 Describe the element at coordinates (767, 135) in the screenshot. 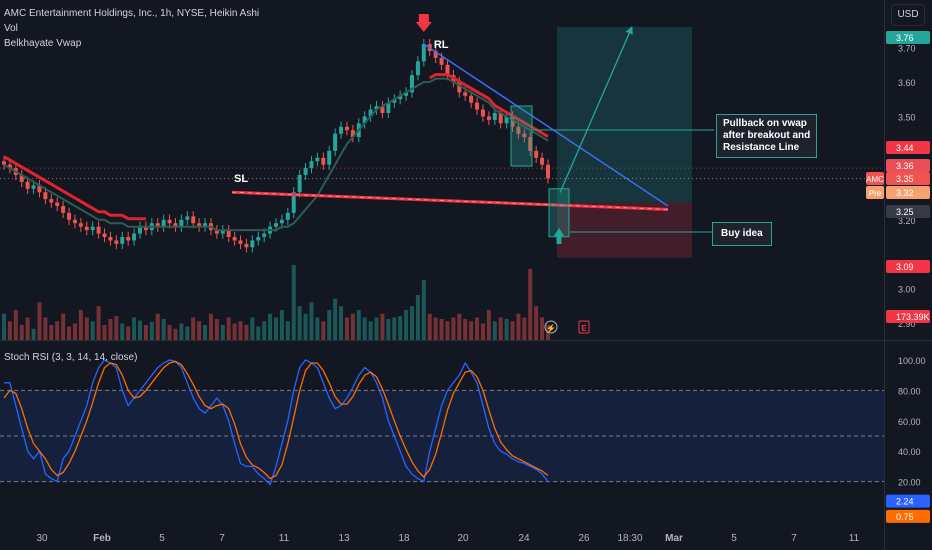

I see `pullback-note-line-2: after breakout and` at that location.